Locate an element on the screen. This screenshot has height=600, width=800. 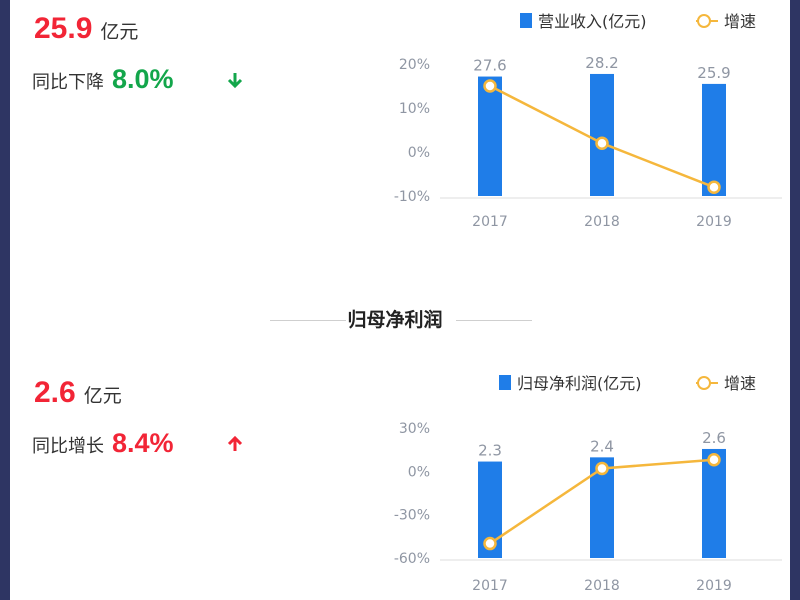
arrow-up-icon is located at coordinates (235, 443).